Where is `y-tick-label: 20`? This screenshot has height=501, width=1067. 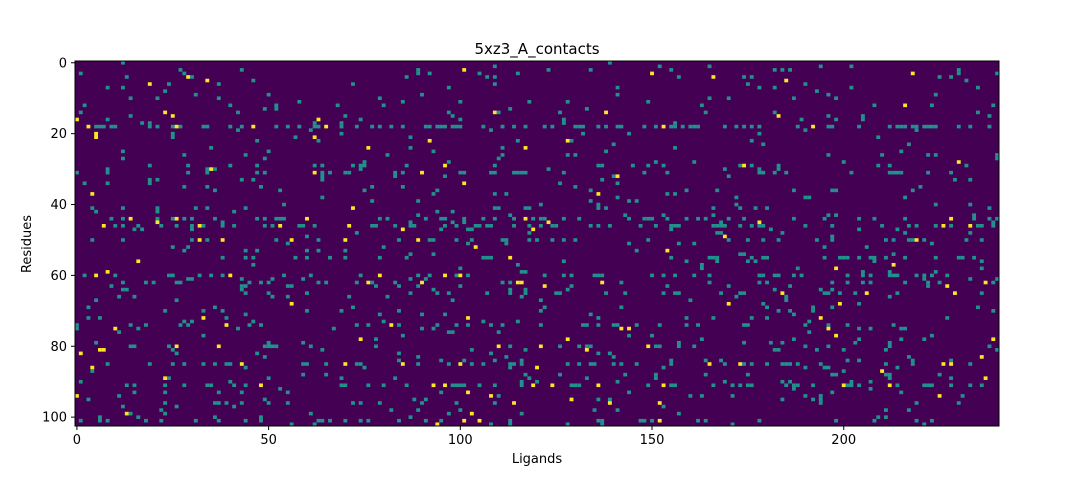
y-tick-label: 20 is located at coordinates (58, 134).